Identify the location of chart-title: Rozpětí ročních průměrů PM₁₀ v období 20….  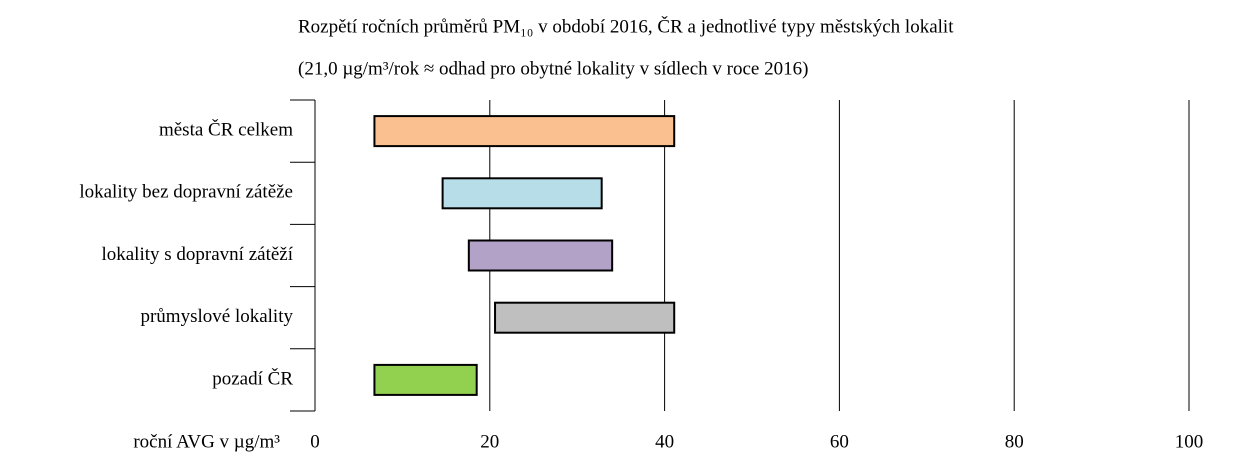
(626, 26).